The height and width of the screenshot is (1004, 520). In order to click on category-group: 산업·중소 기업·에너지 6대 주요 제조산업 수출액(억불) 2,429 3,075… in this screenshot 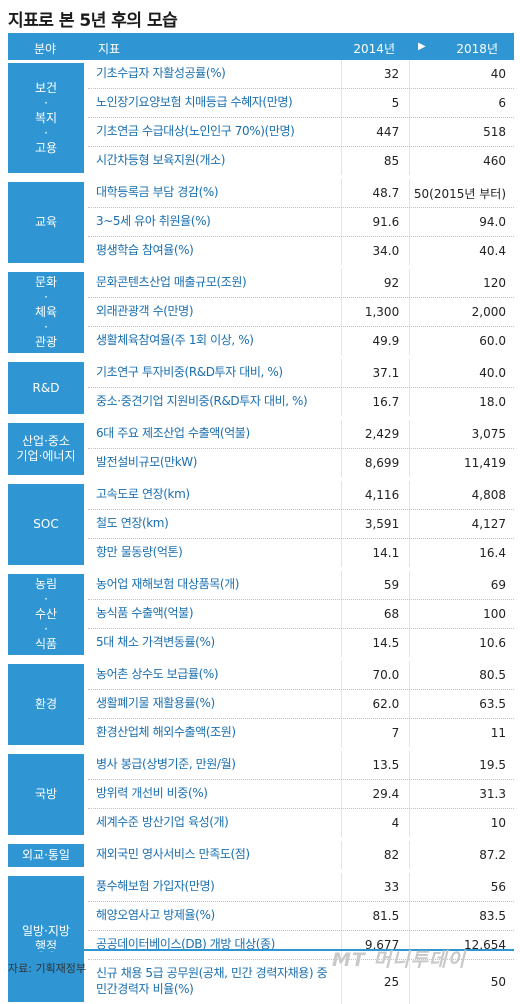, I will do `click(261, 446)`.